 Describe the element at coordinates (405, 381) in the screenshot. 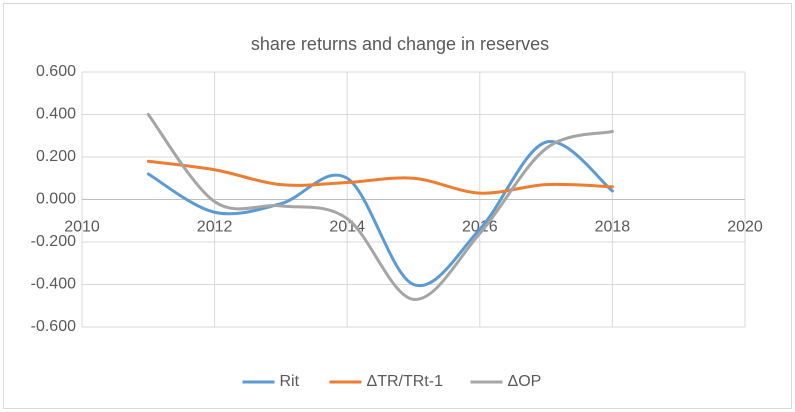

I see `legend-label: ΔTR/TRt-1` at that location.